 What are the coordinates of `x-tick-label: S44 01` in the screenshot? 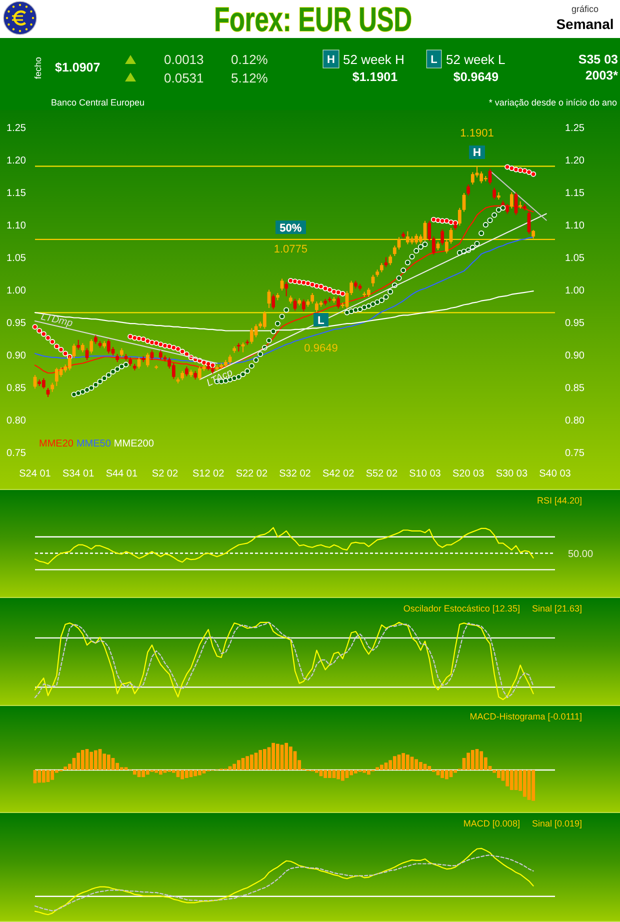 It's located at (122, 474).